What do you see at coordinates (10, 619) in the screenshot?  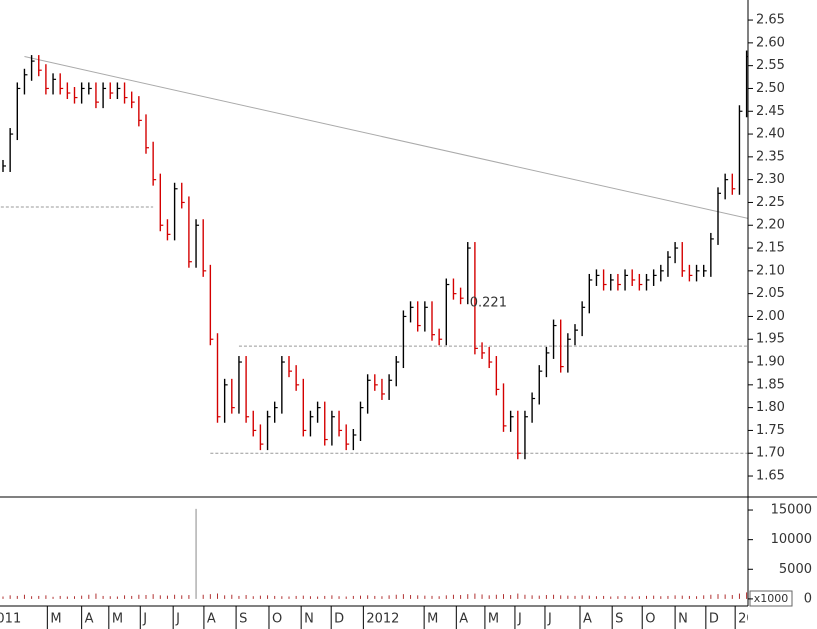 I see `x-tick-label: 2011` at bounding box center [10, 619].